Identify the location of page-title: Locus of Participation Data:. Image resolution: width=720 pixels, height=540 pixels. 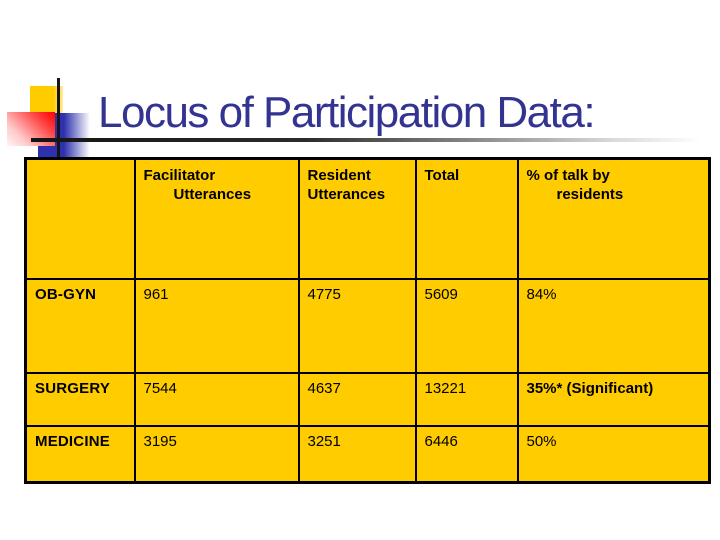
(347, 112).